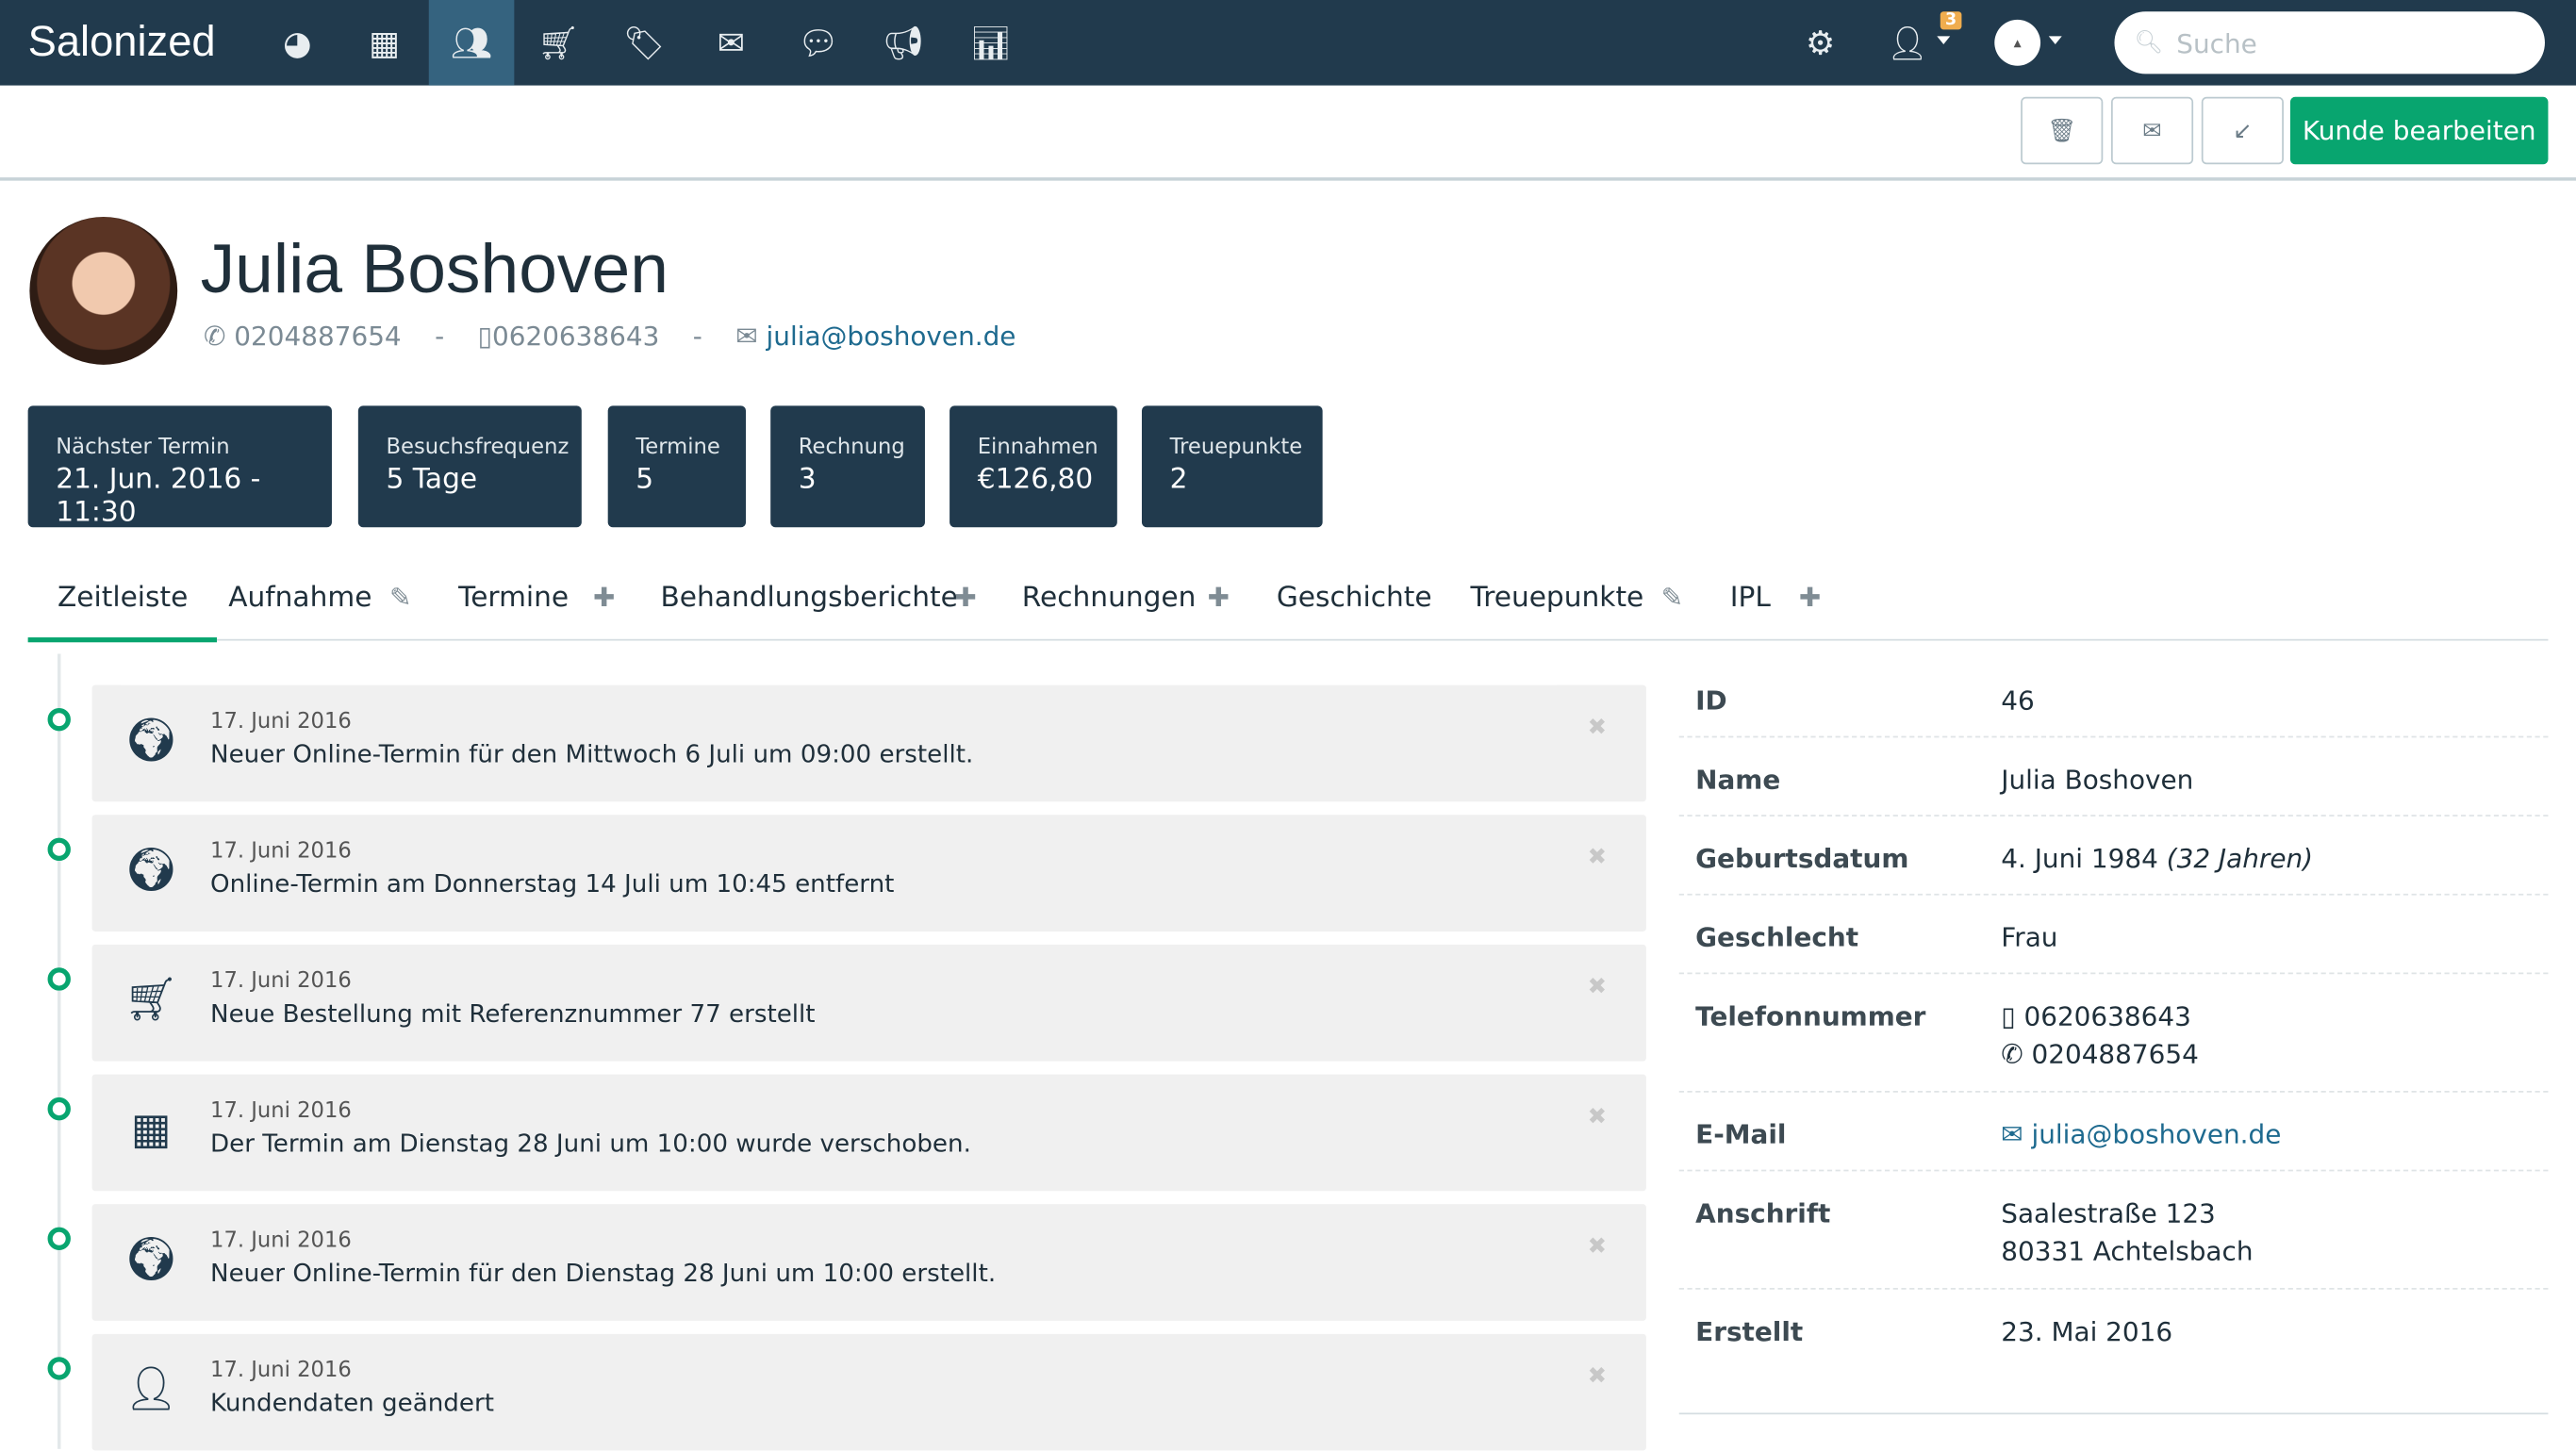 This screenshot has height=1451, width=2576. What do you see at coordinates (2419, 130) in the screenshot?
I see `edit-customer-button: Kunde bearbeiten` at bounding box center [2419, 130].